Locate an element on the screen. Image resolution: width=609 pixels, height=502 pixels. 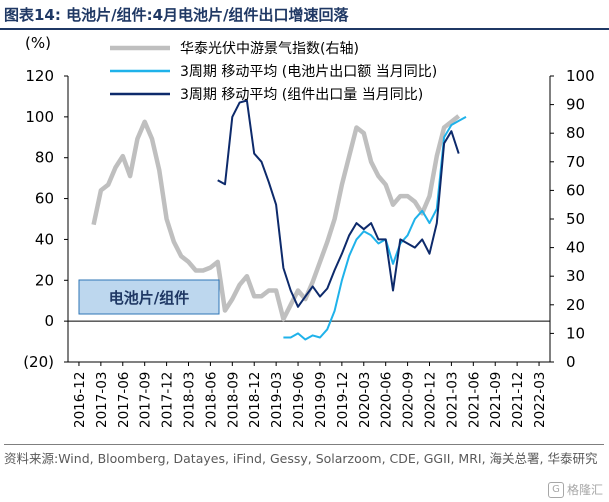
title-bar: 图表14: 电池片/组件:4月电池片/组件出口增速回落 is located at coordinates (304, 15).